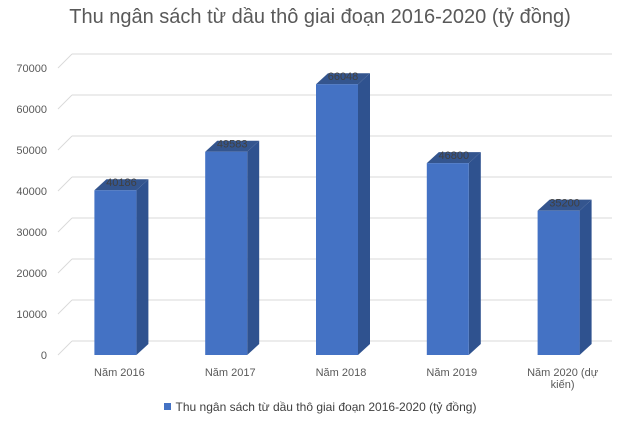 The width and height of the screenshot is (640, 426). What do you see at coordinates (31, 69) in the screenshot?
I see `y-tick-label: 70000` at bounding box center [31, 69].